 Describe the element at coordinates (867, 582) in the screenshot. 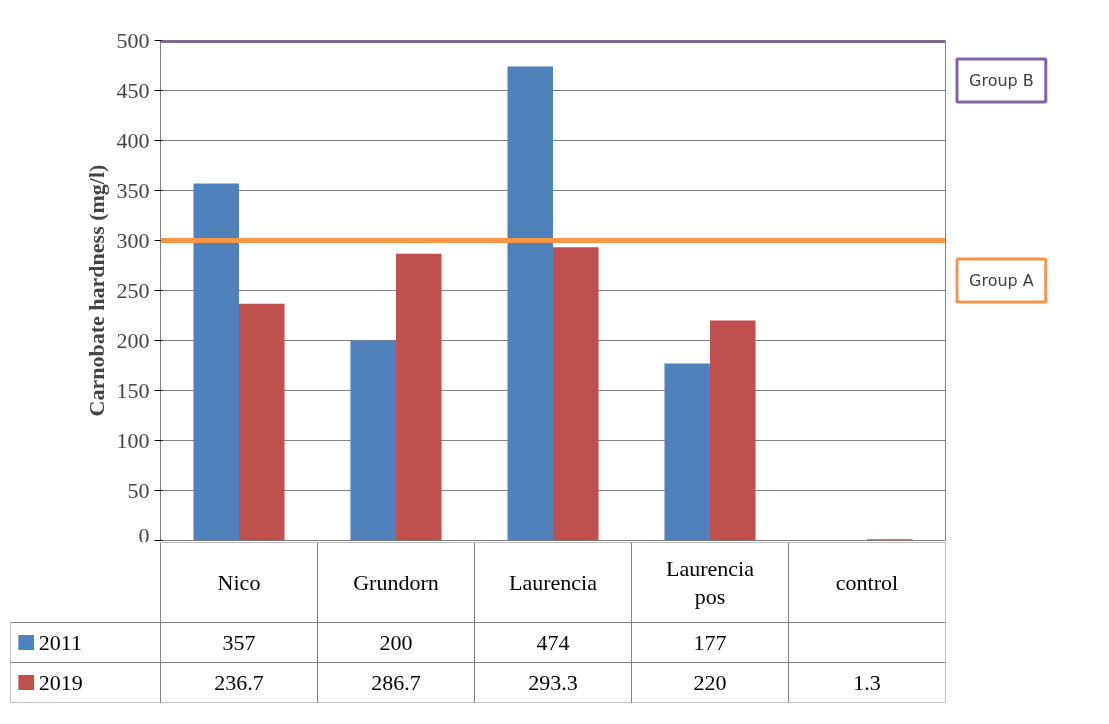

I see `x-tick-label: control` at that location.